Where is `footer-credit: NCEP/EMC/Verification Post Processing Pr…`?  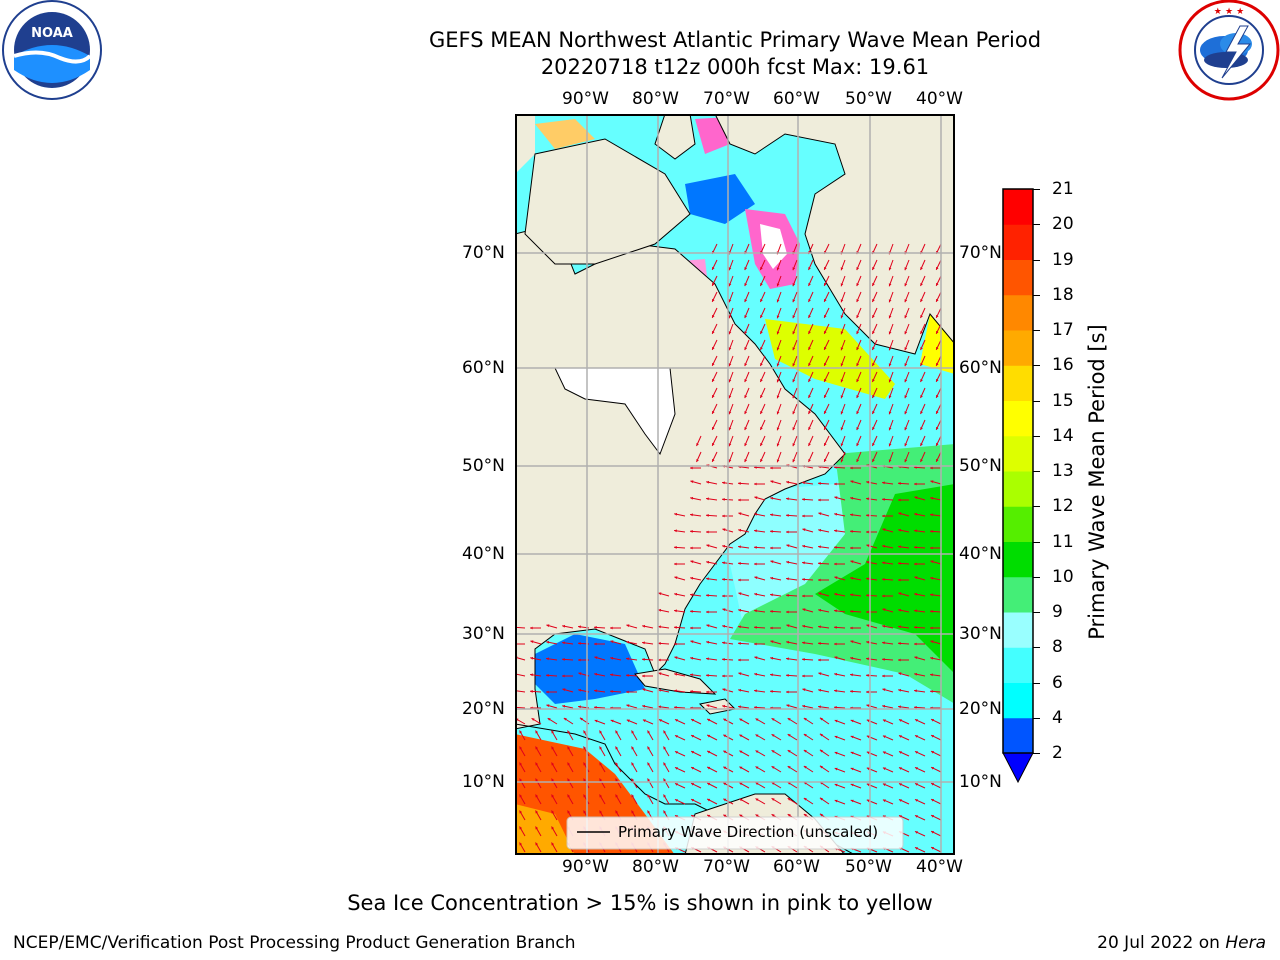 footer-credit: NCEP/EMC/Verification Post Processing Pr… is located at coordinates (294, 943).